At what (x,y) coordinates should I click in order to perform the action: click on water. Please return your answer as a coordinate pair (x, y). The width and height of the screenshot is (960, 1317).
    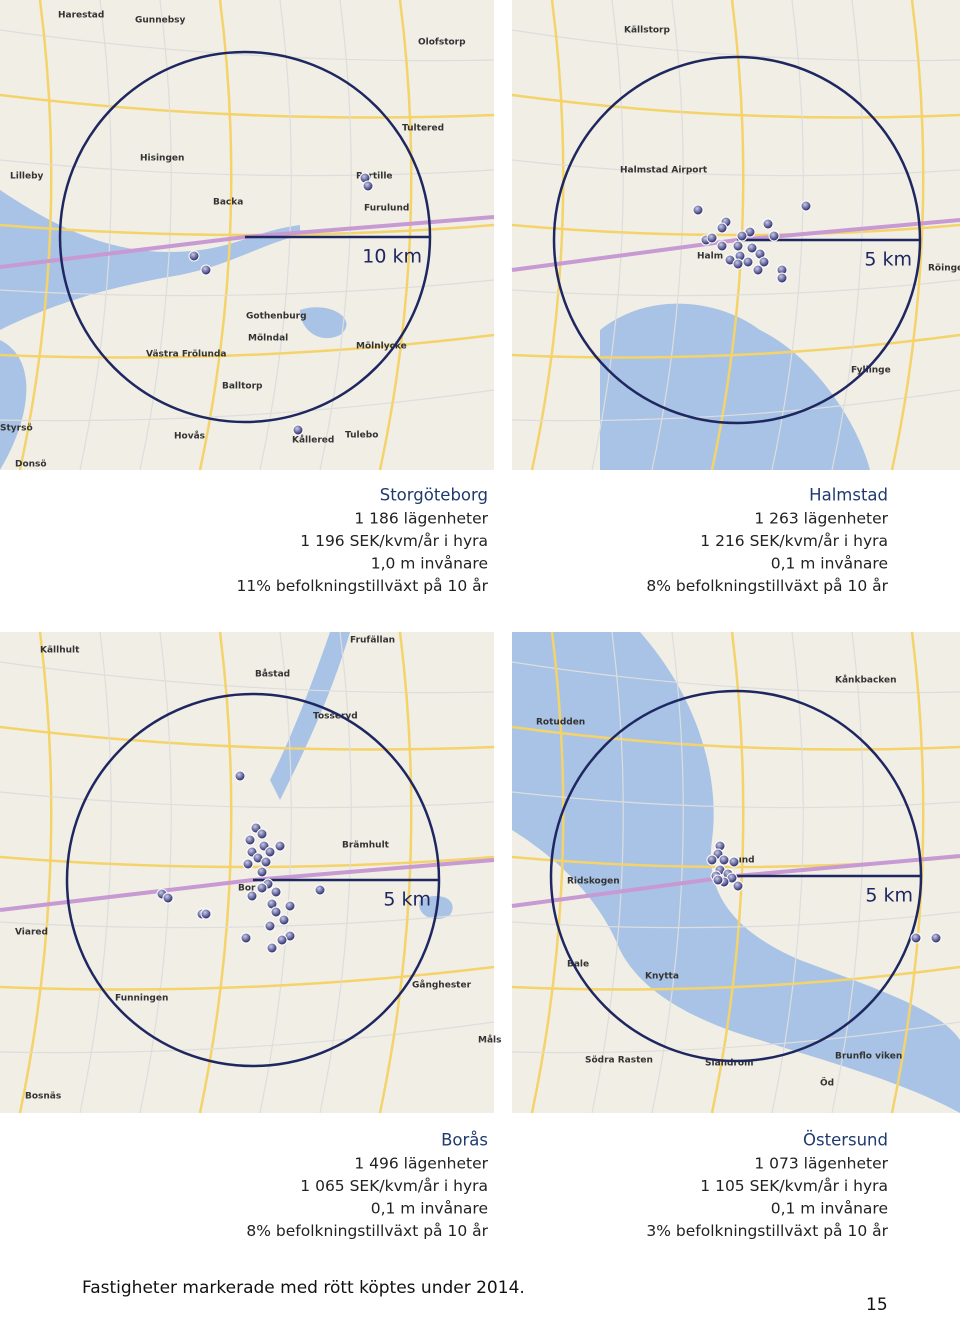
    Looking at the image, I should click on (173, 330).